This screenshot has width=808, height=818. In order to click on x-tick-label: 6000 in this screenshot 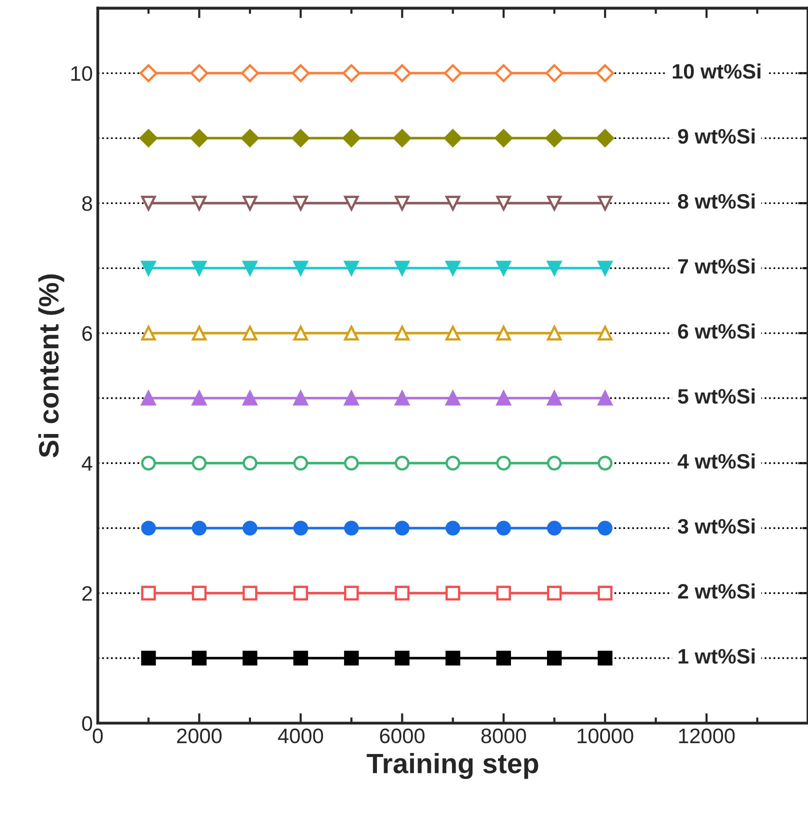, I will do `click(402, 736)`.